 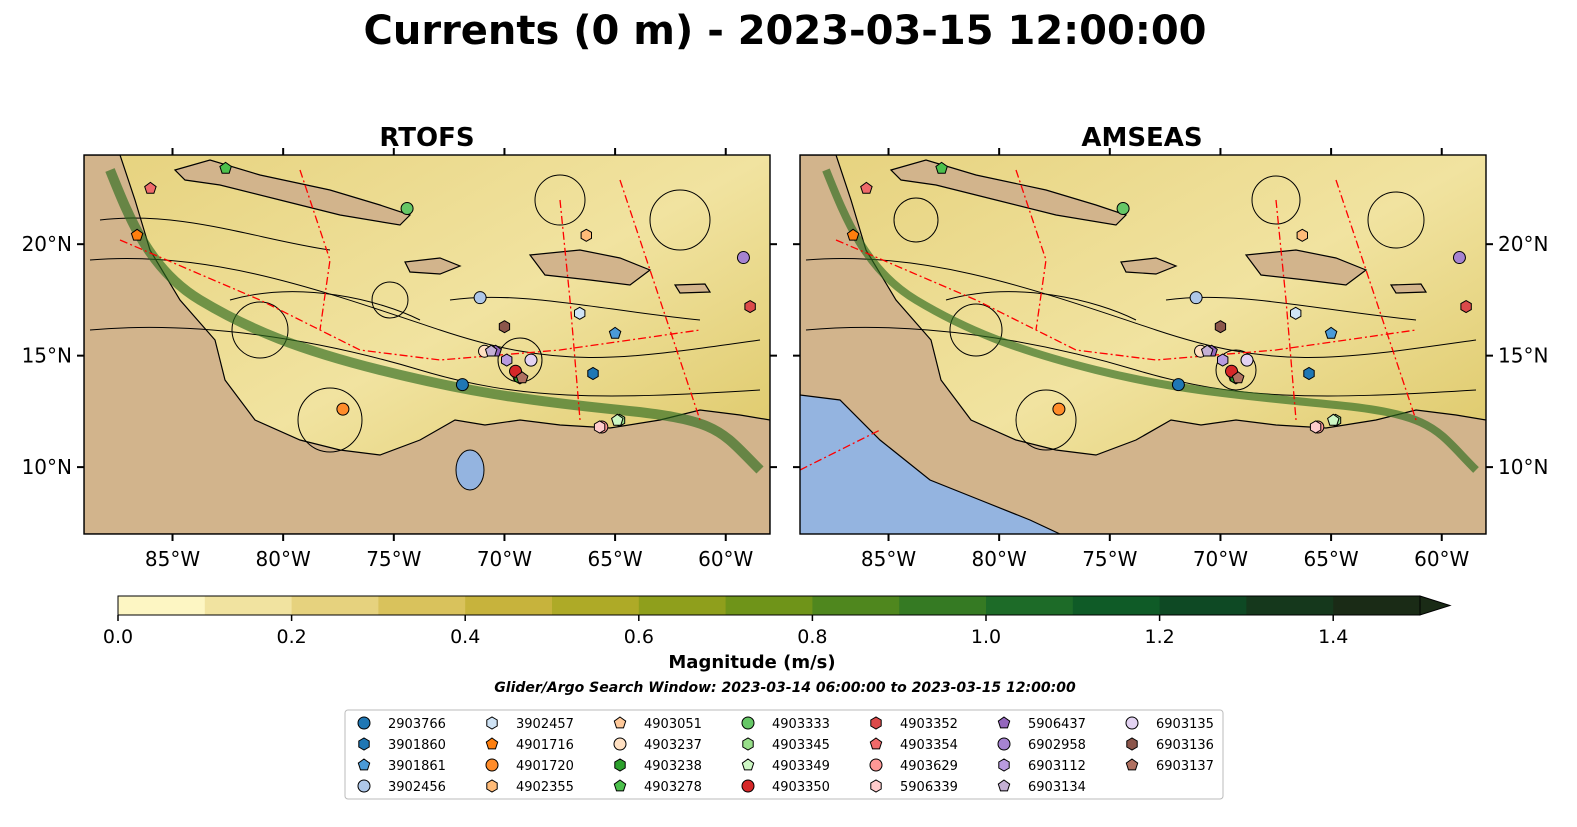 I want to click on land-jamaica-right, so click(x=1149, y=266).